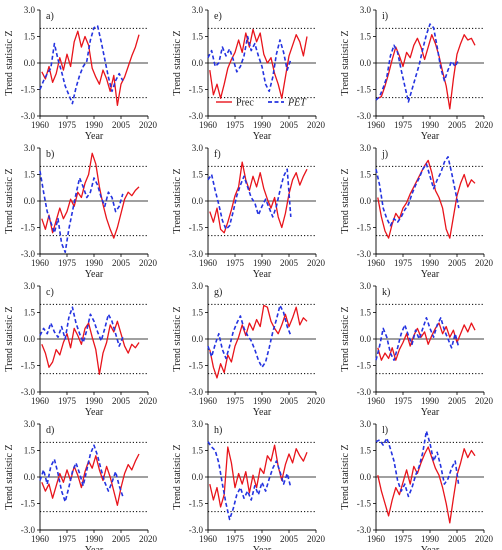 The width and height of the screenshot is (502, 550). What do you see at coordinates (50, 292) in the screenshot?
I see `panel-label: c)` at bounding box center [50, 292].